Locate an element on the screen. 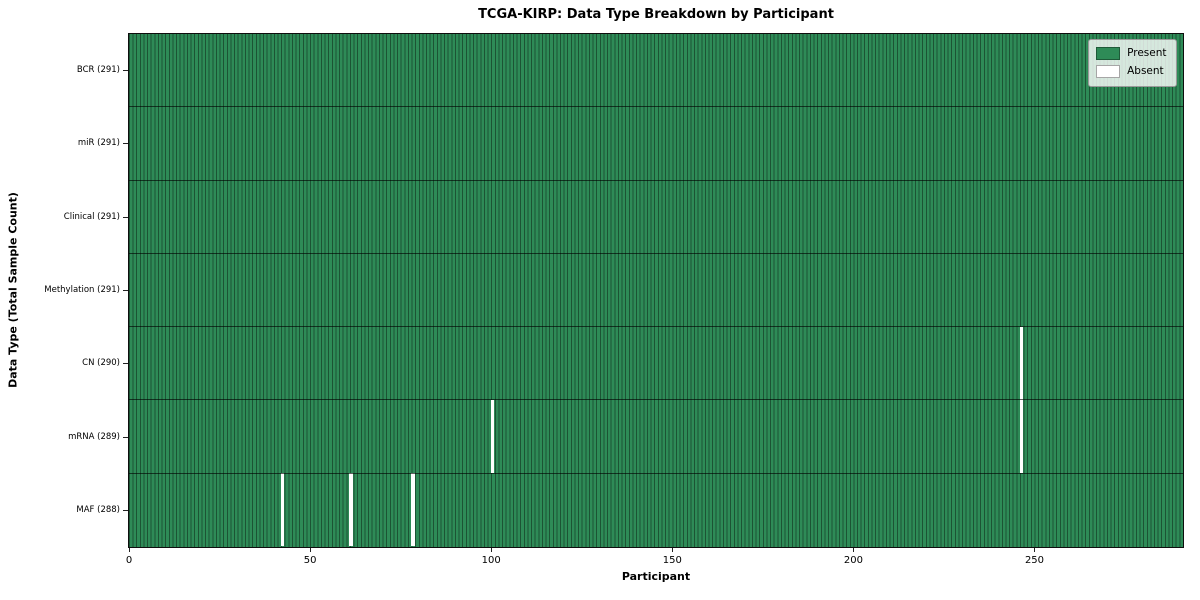 The height and width of the screenshot is (600, 1200). y-tick-label-miR: miR (291) is located at coordinates (98, 143).